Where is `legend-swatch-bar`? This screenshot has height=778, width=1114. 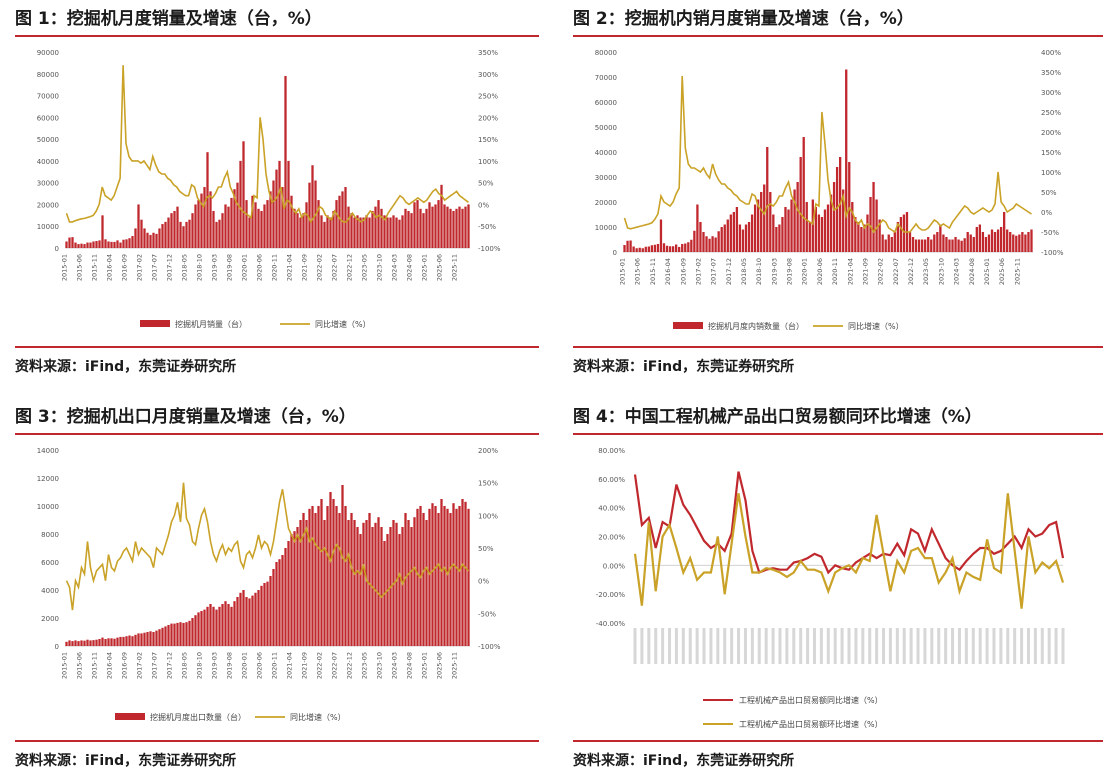
legend-swatch-bar is located at coordinates (688, 325).